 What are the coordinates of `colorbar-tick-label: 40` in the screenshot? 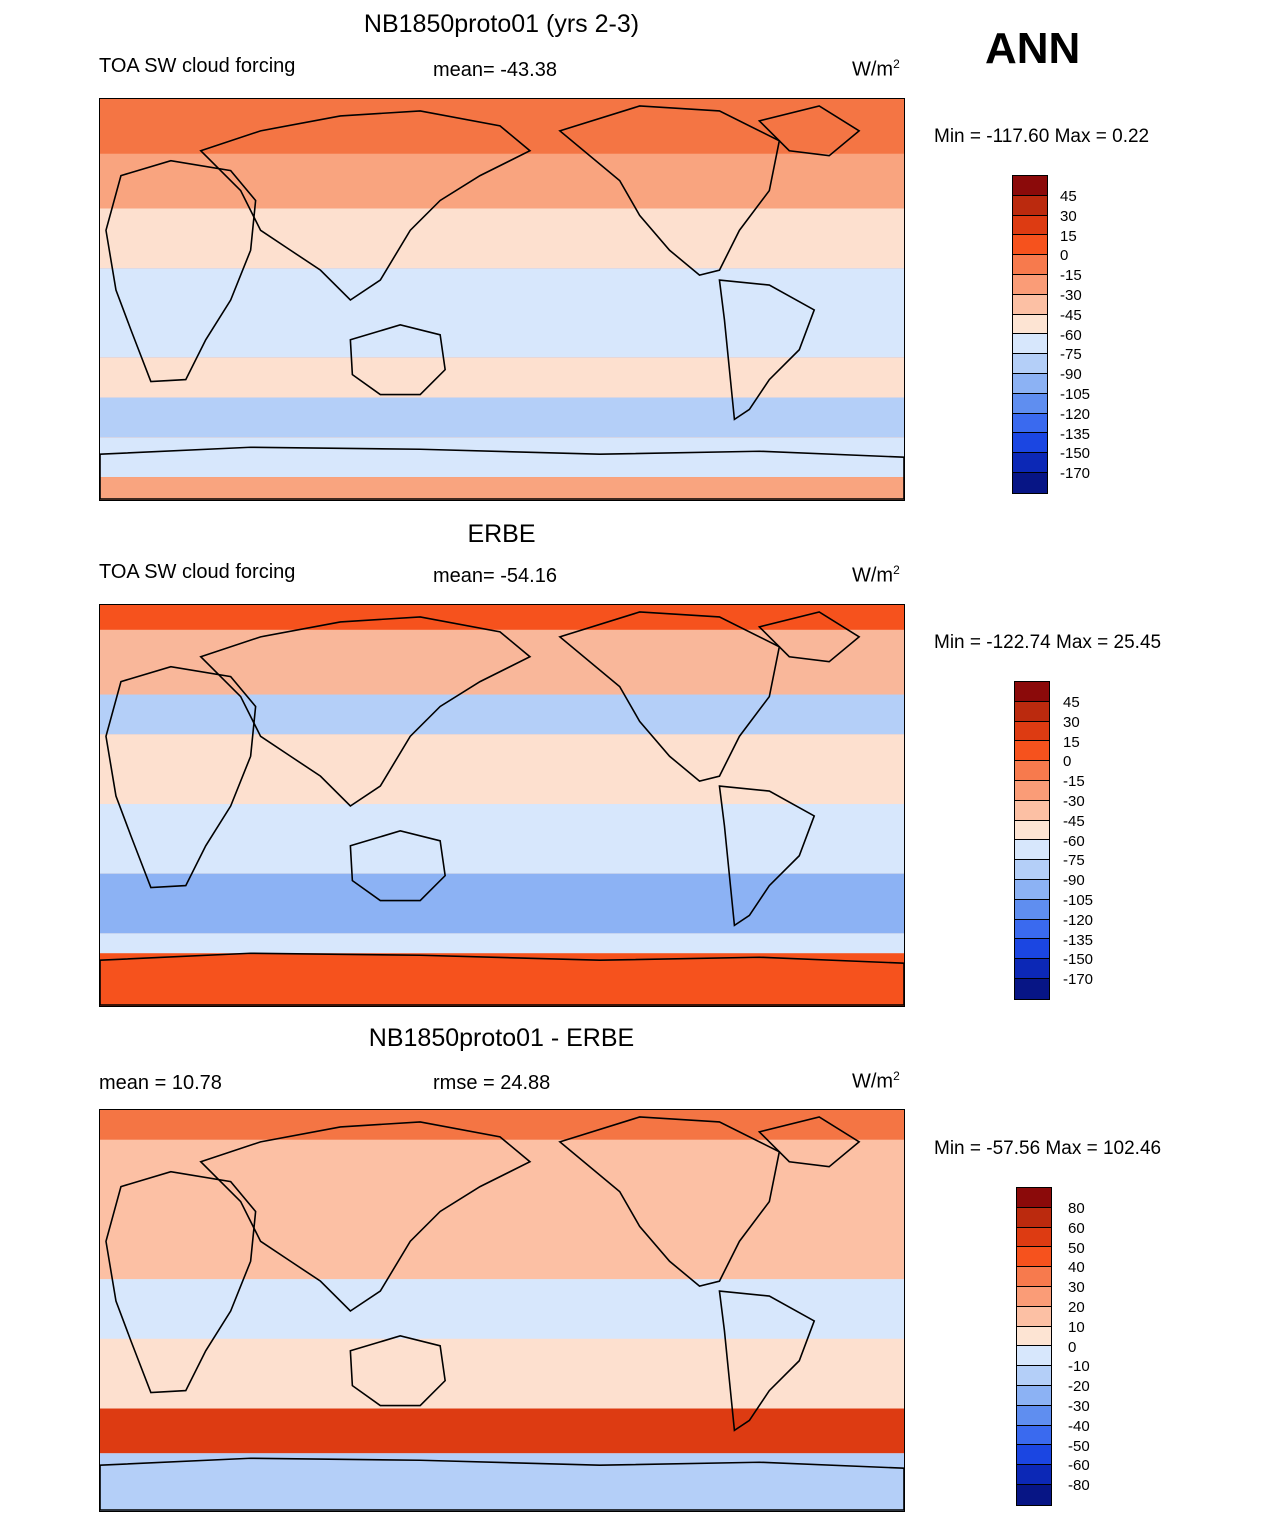 It's located at (1076, 1268).